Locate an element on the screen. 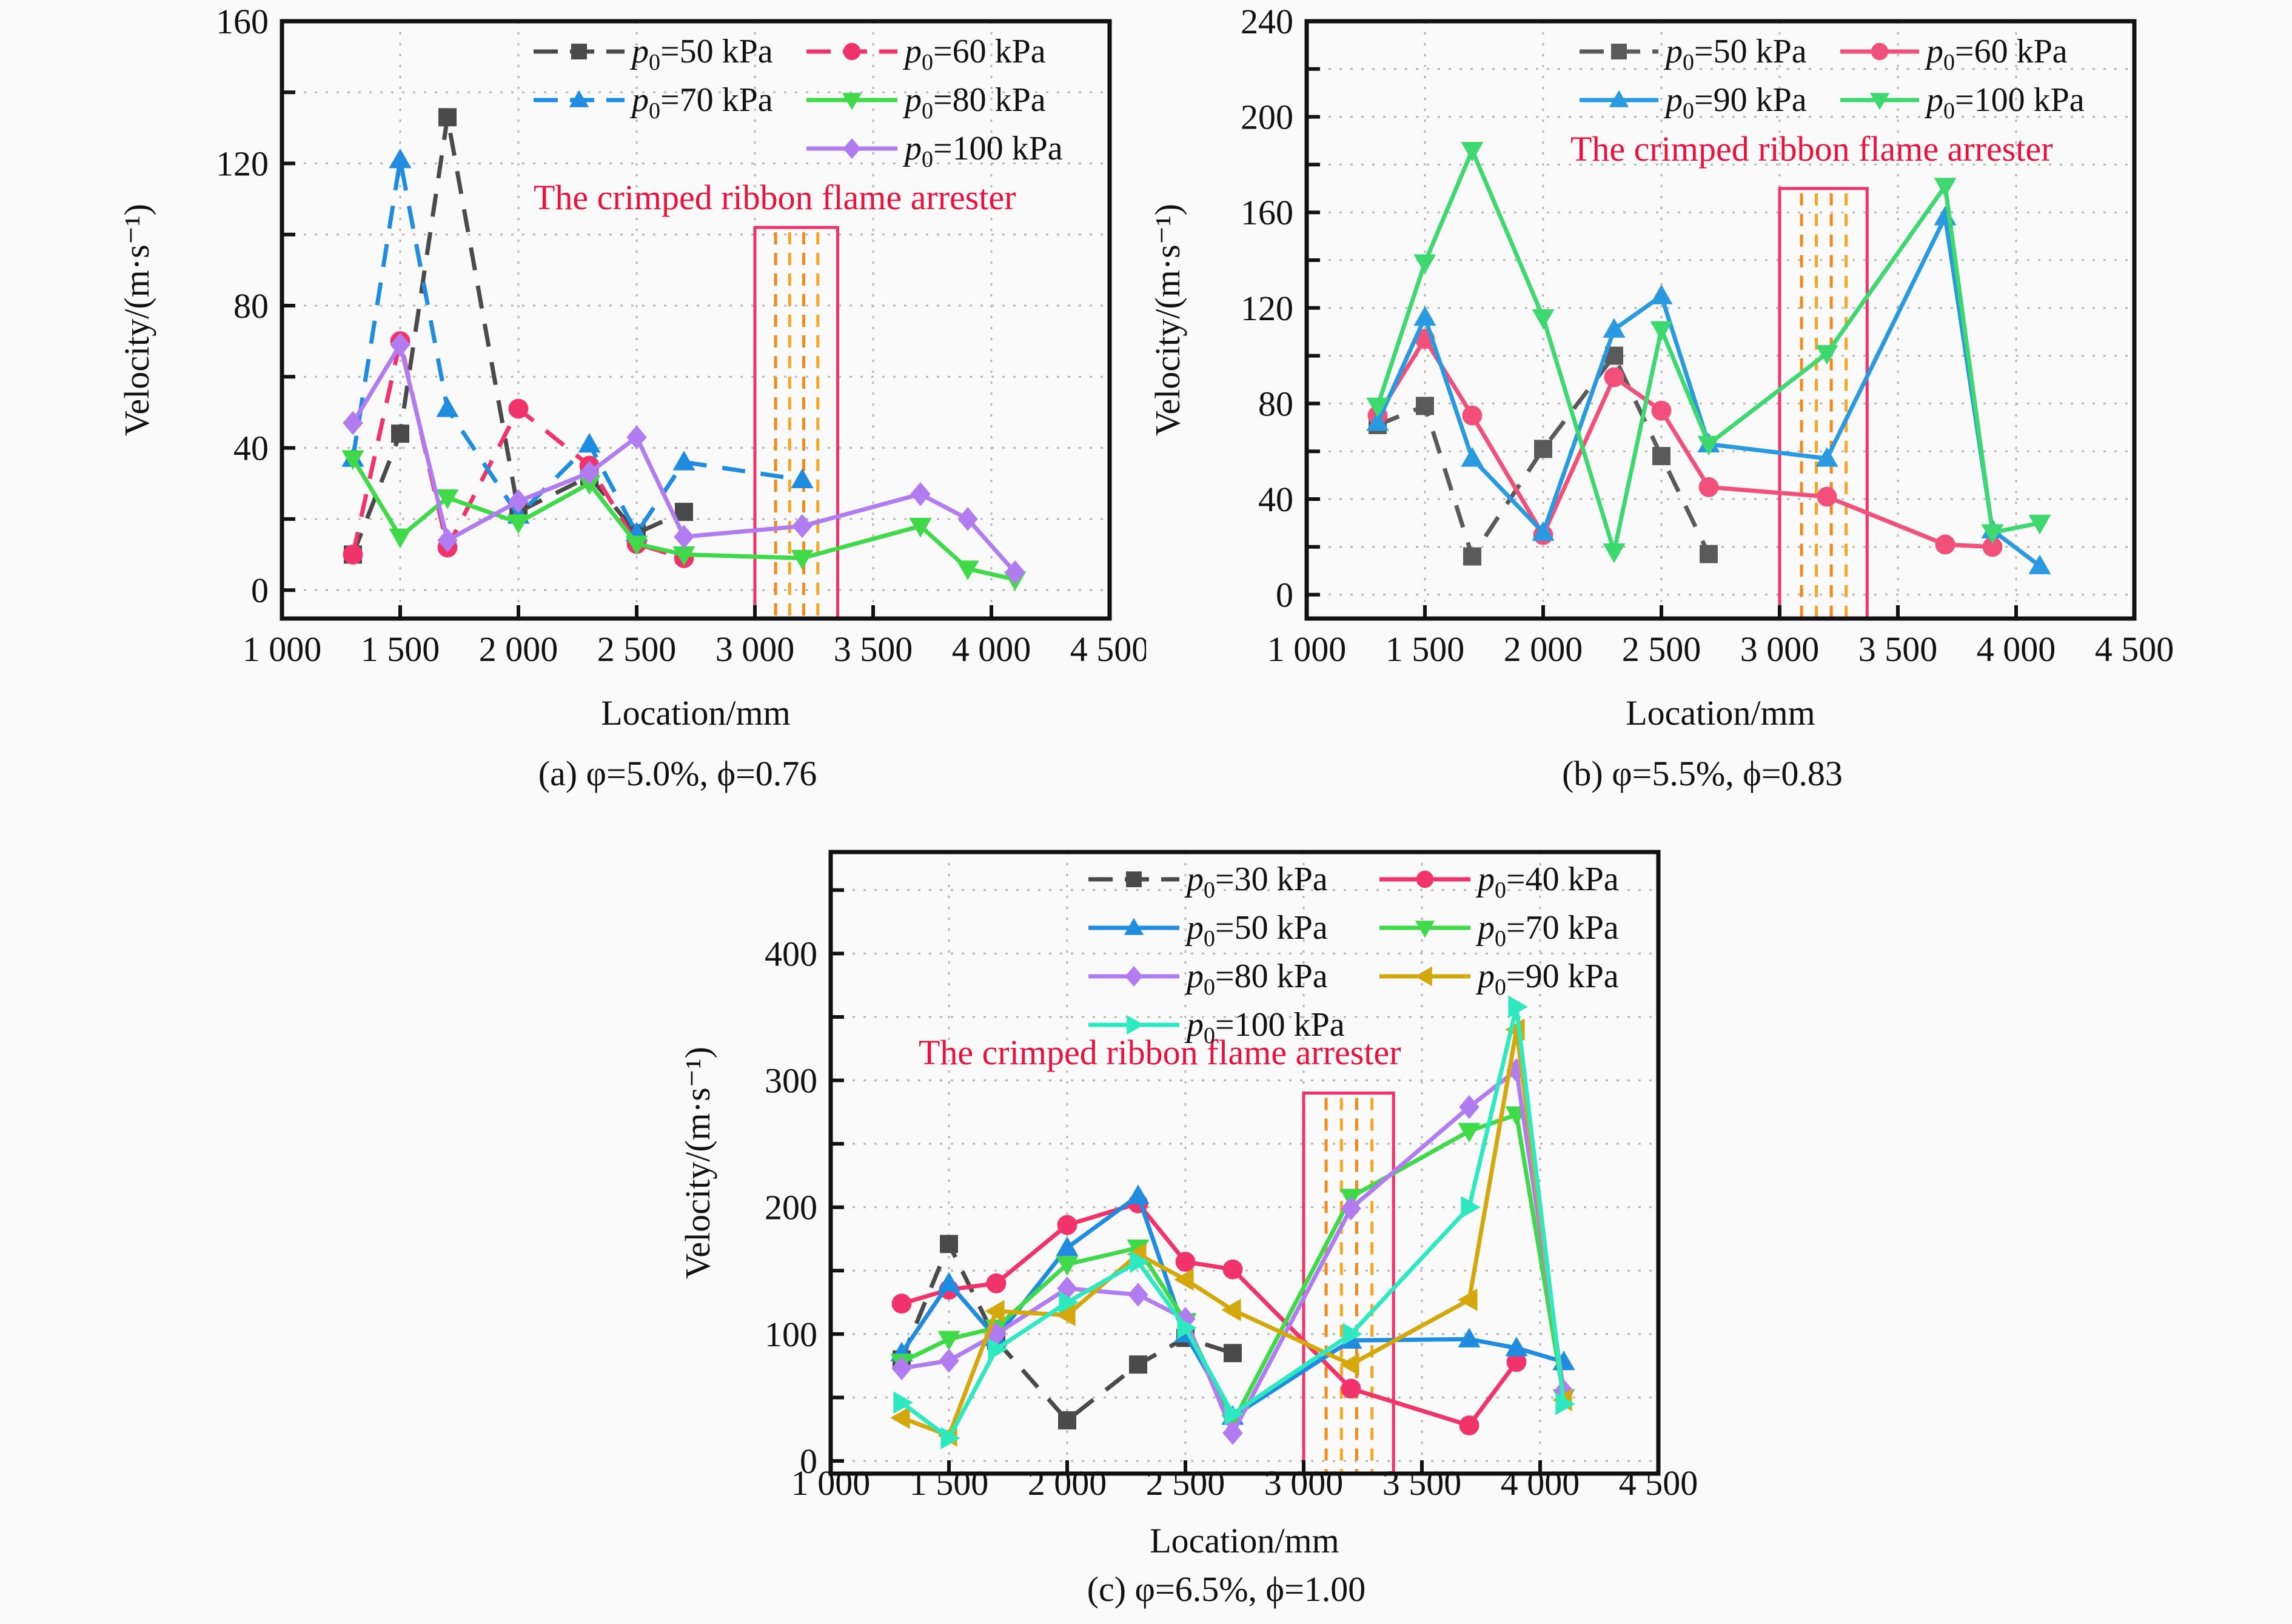 This screenshot has height=1624, width=2292. y-tick-label: 400 is located at coordinates (791, 954).